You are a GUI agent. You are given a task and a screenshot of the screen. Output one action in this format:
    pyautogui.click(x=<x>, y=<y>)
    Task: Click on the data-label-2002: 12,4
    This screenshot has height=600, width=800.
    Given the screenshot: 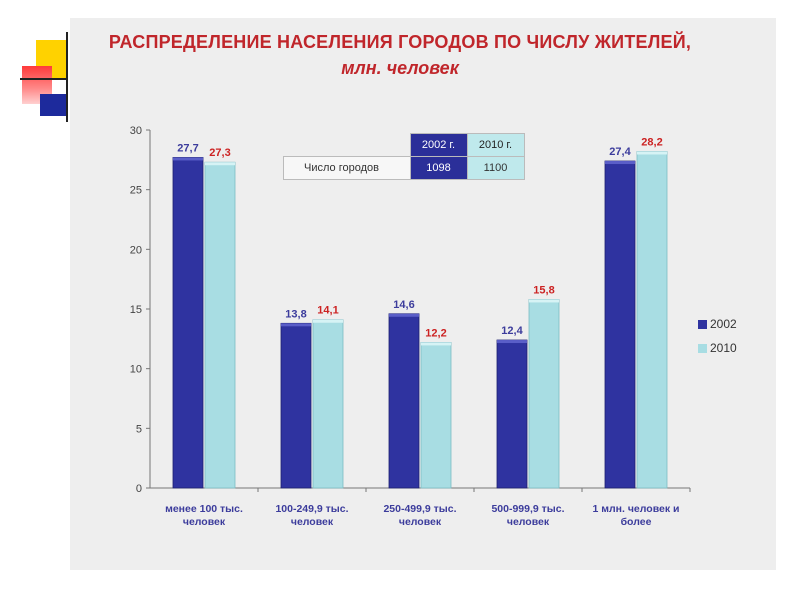 What is the action you would take?
    pyautogui.click(x=512, y=331)
    